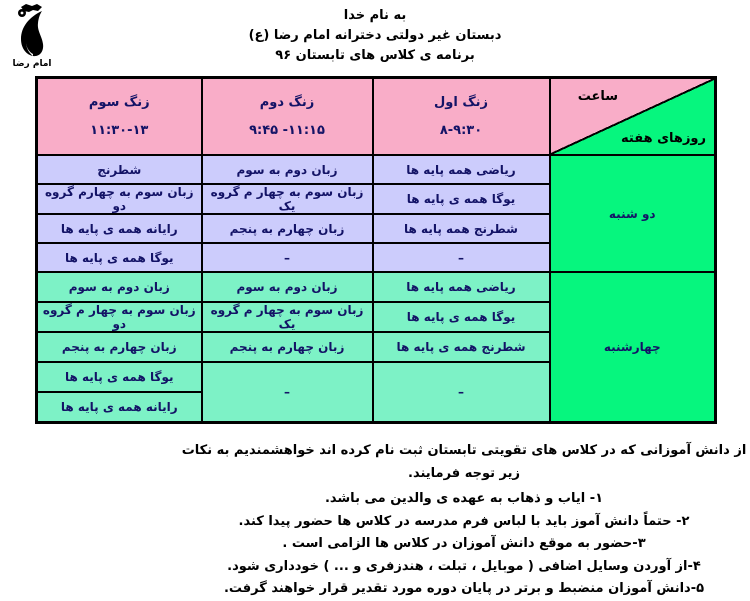  What do you see at coordinates (461, 102) in the screenshot?
I see `bell-1-label: زنگ اول` at bounding box center [461, 102].